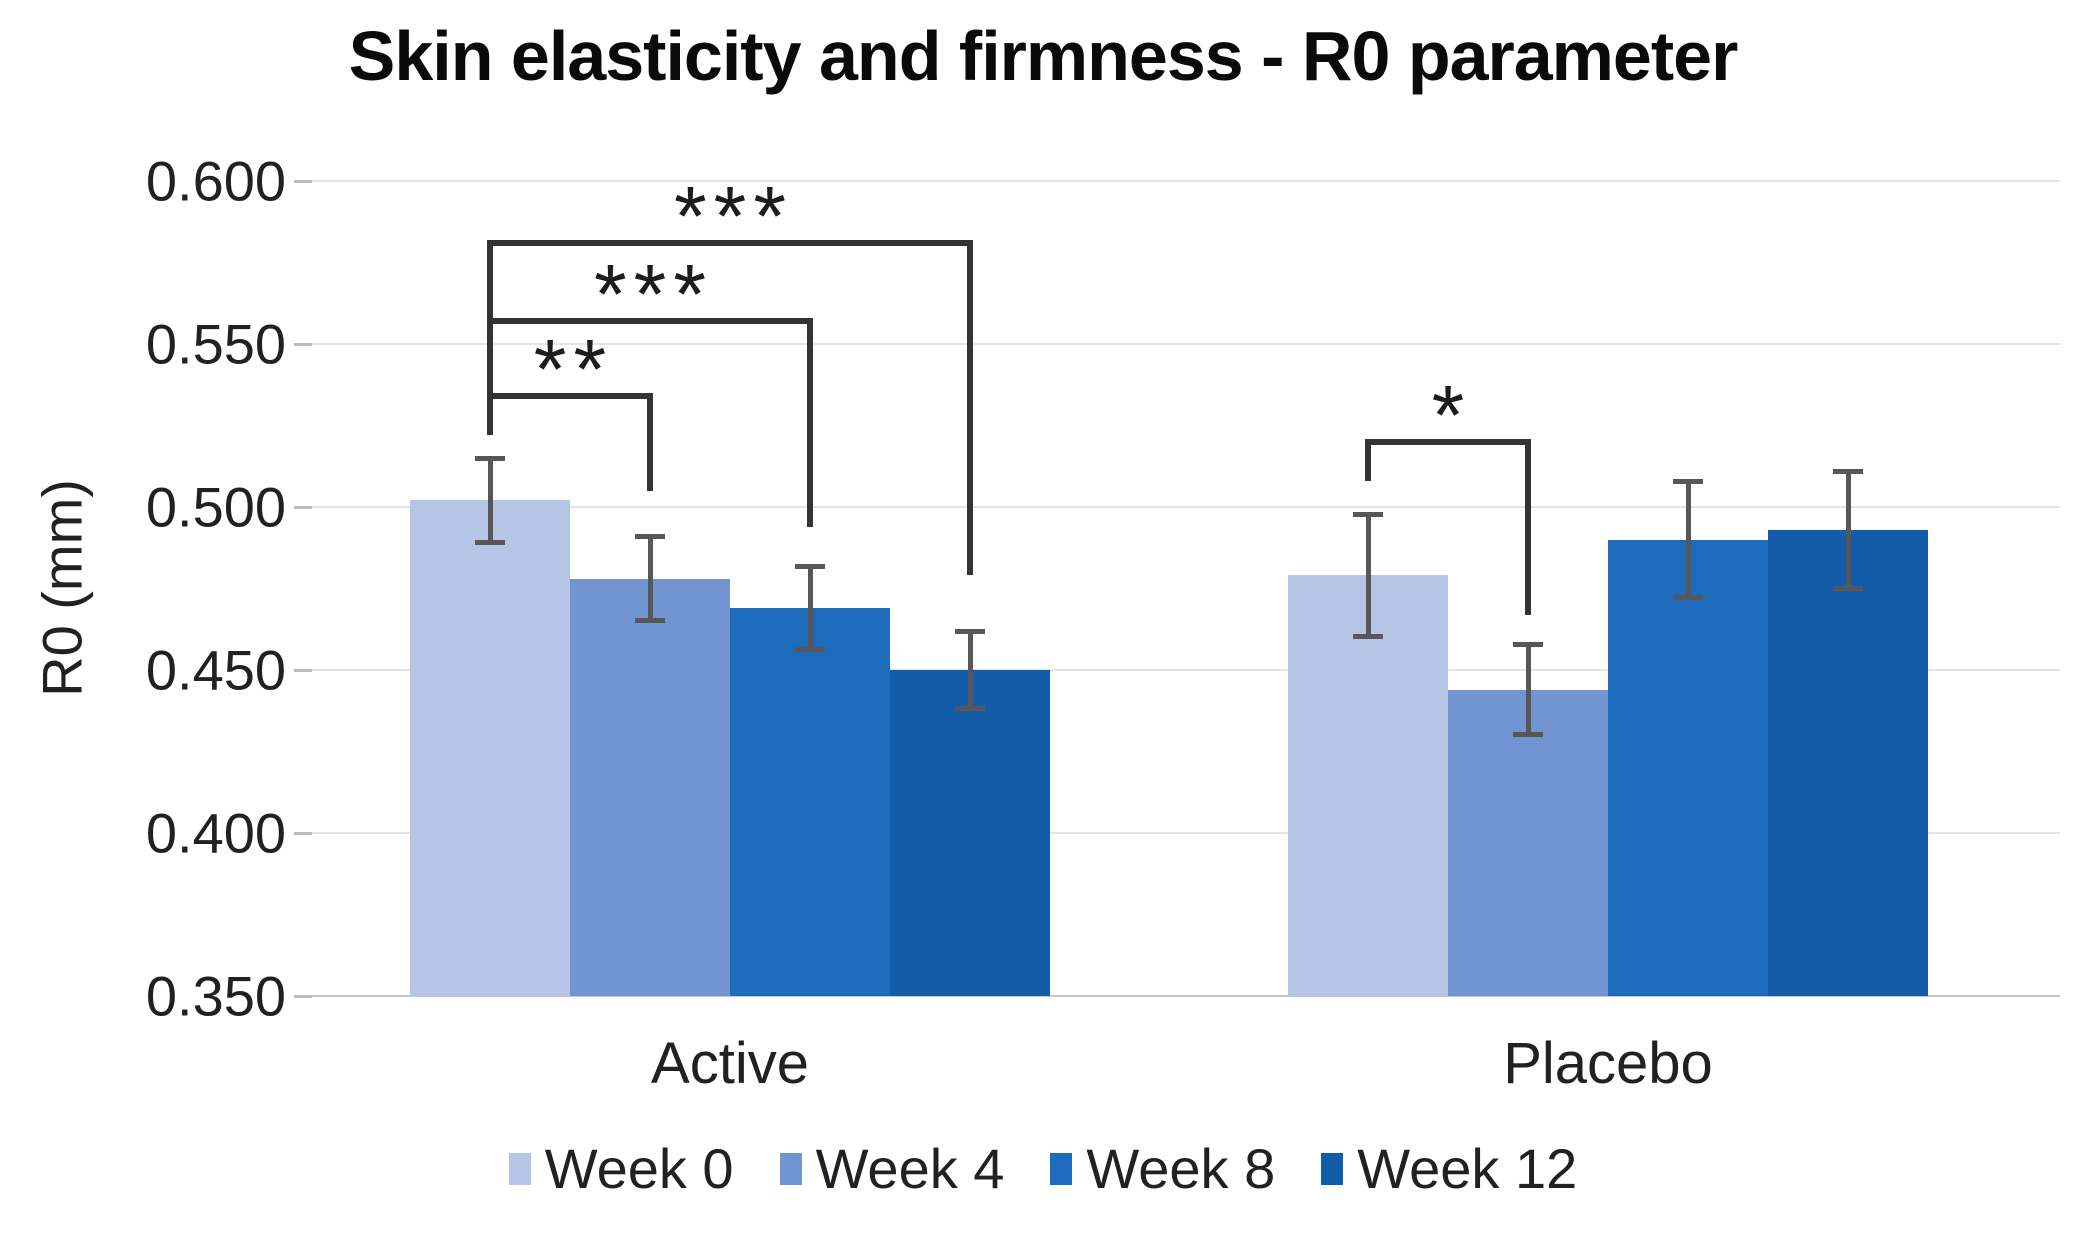 This screenshot has width=2086, height=1235. I want to click on legend-item-week-4: Week 4, so click(892, 1168).